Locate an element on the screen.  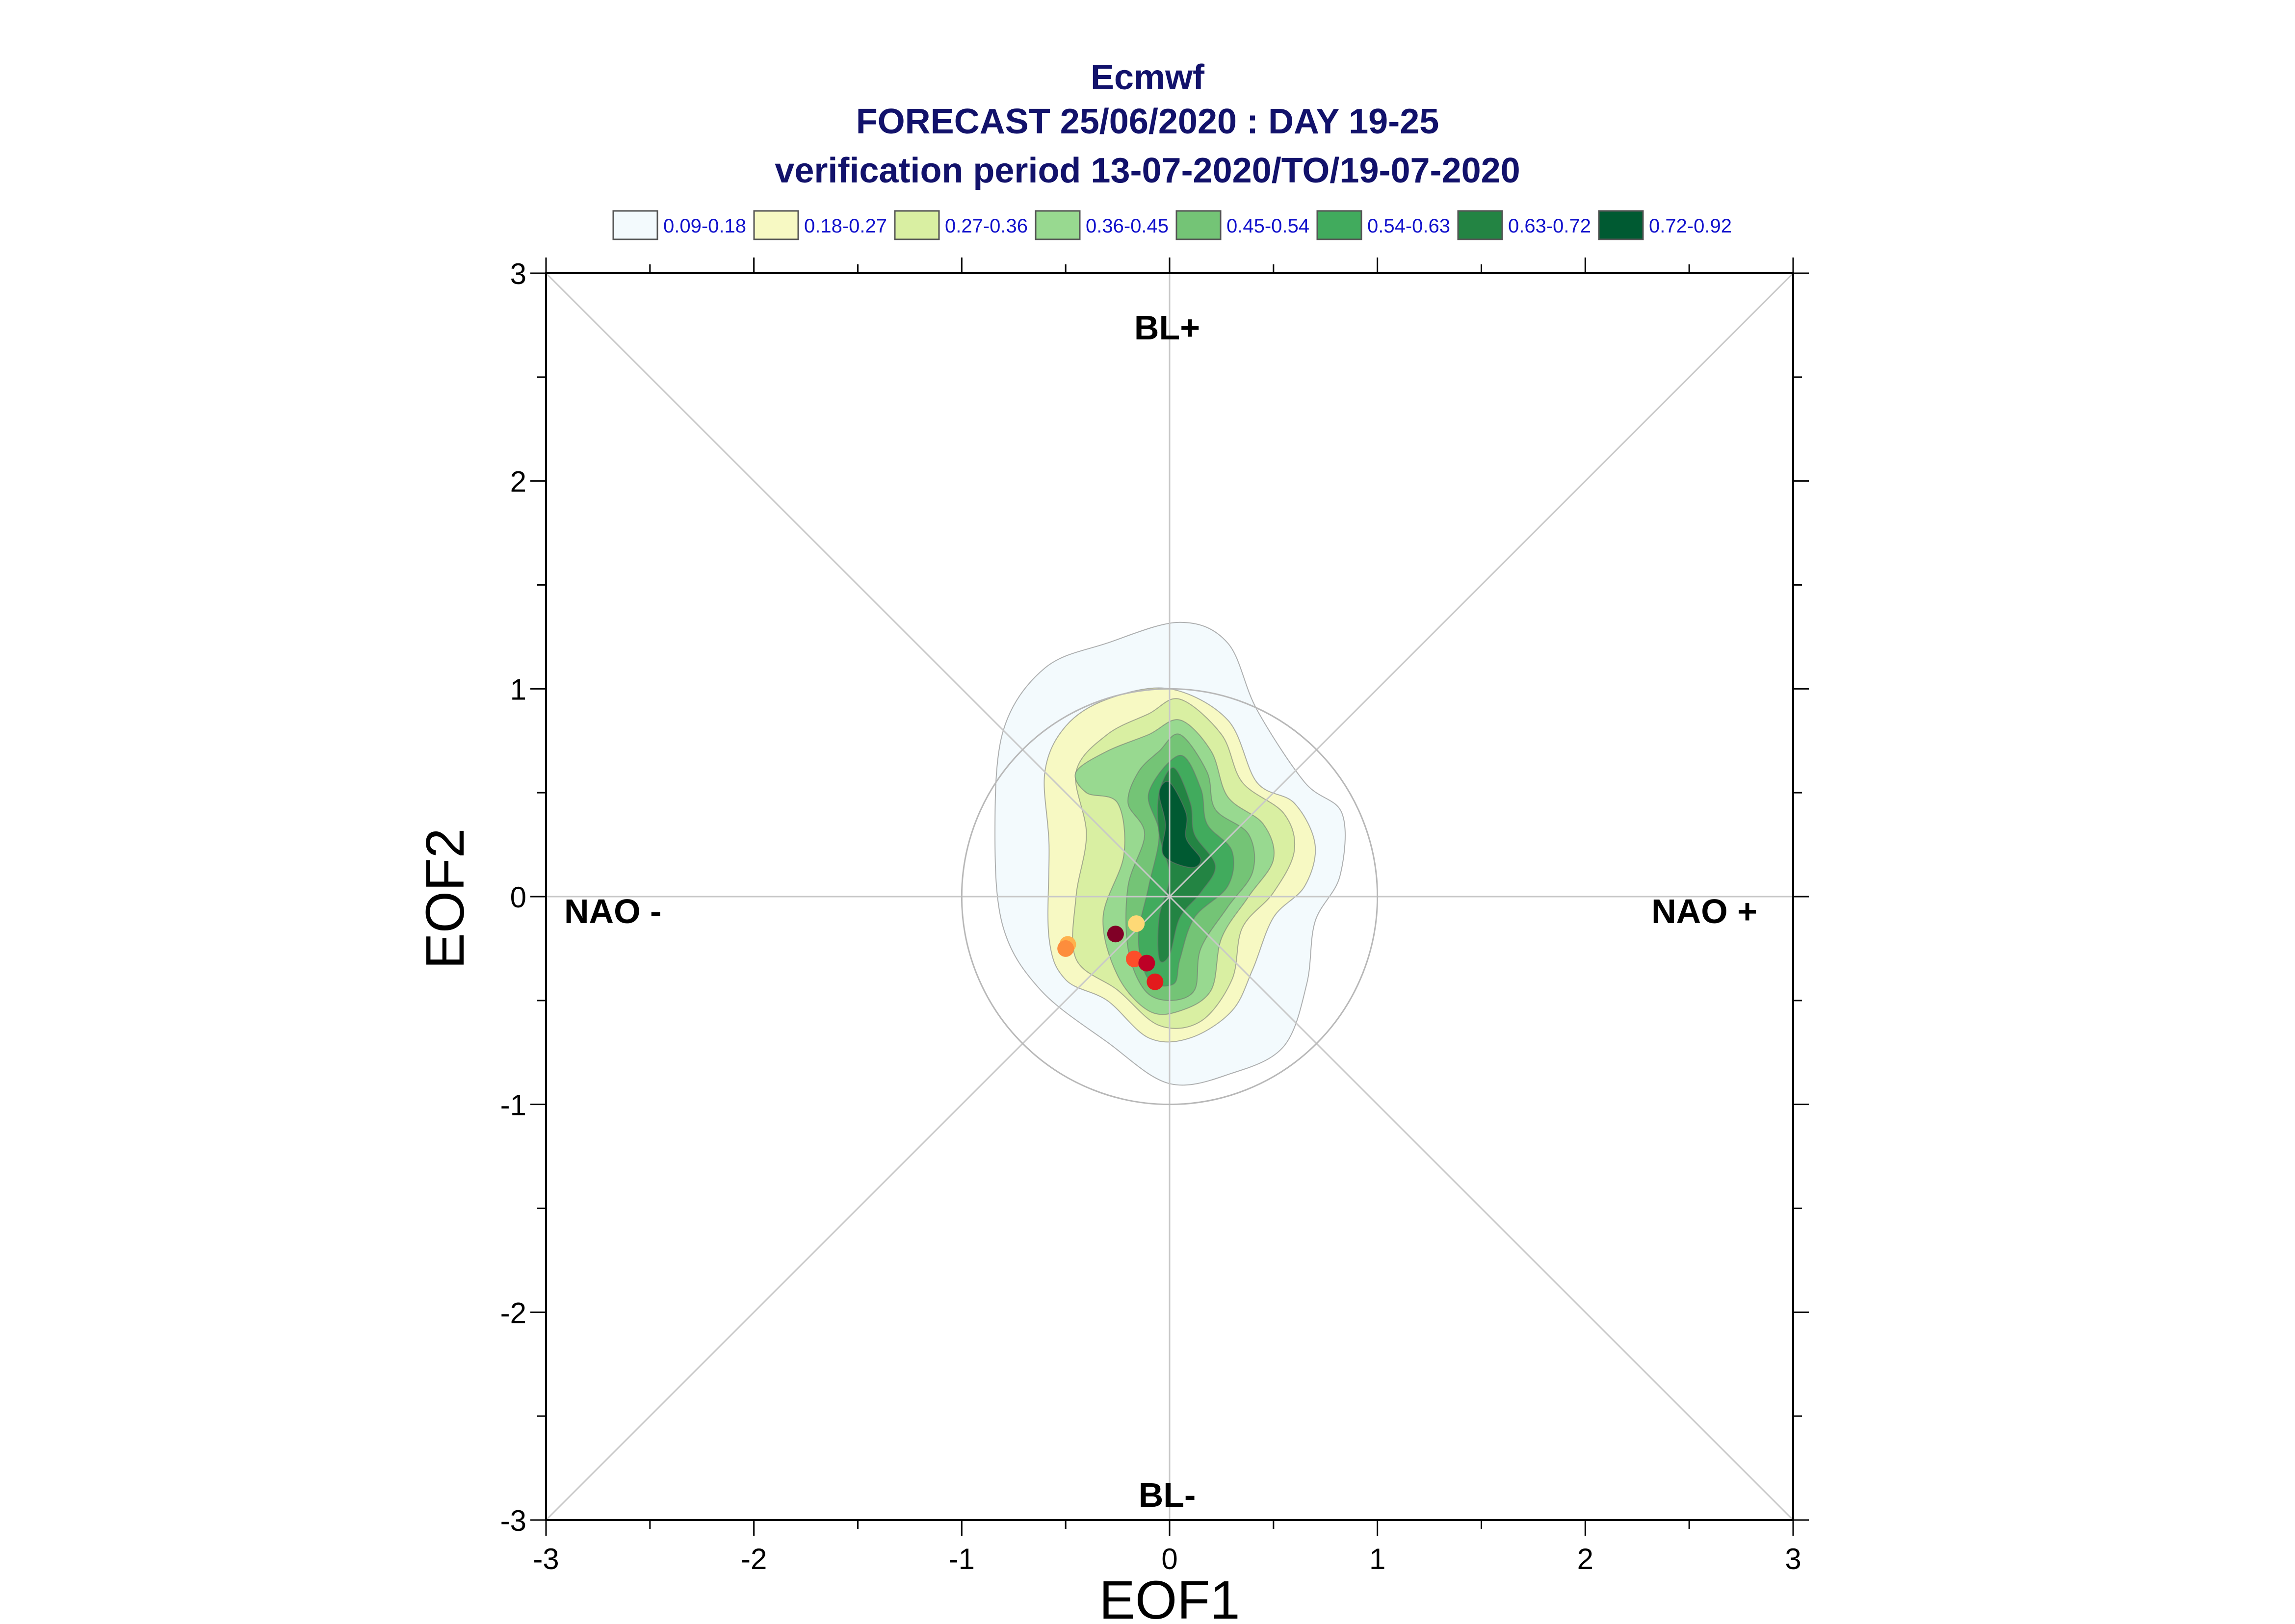
x-tick-label: -1 is located at coordinates (962, 1559).